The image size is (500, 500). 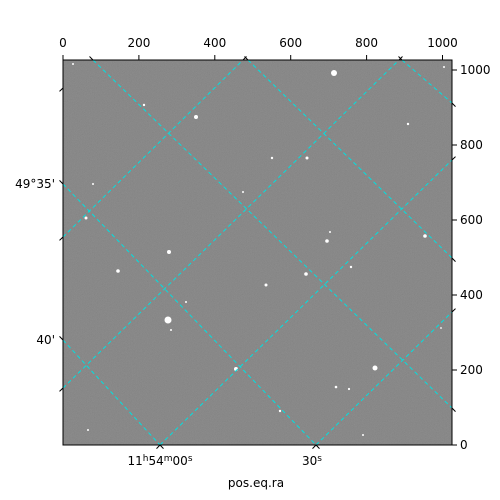 What do you see at coordinates (45, 340) in the screenshot?
I see `left-tick-label: 40'` at bounding box center [45, 340].